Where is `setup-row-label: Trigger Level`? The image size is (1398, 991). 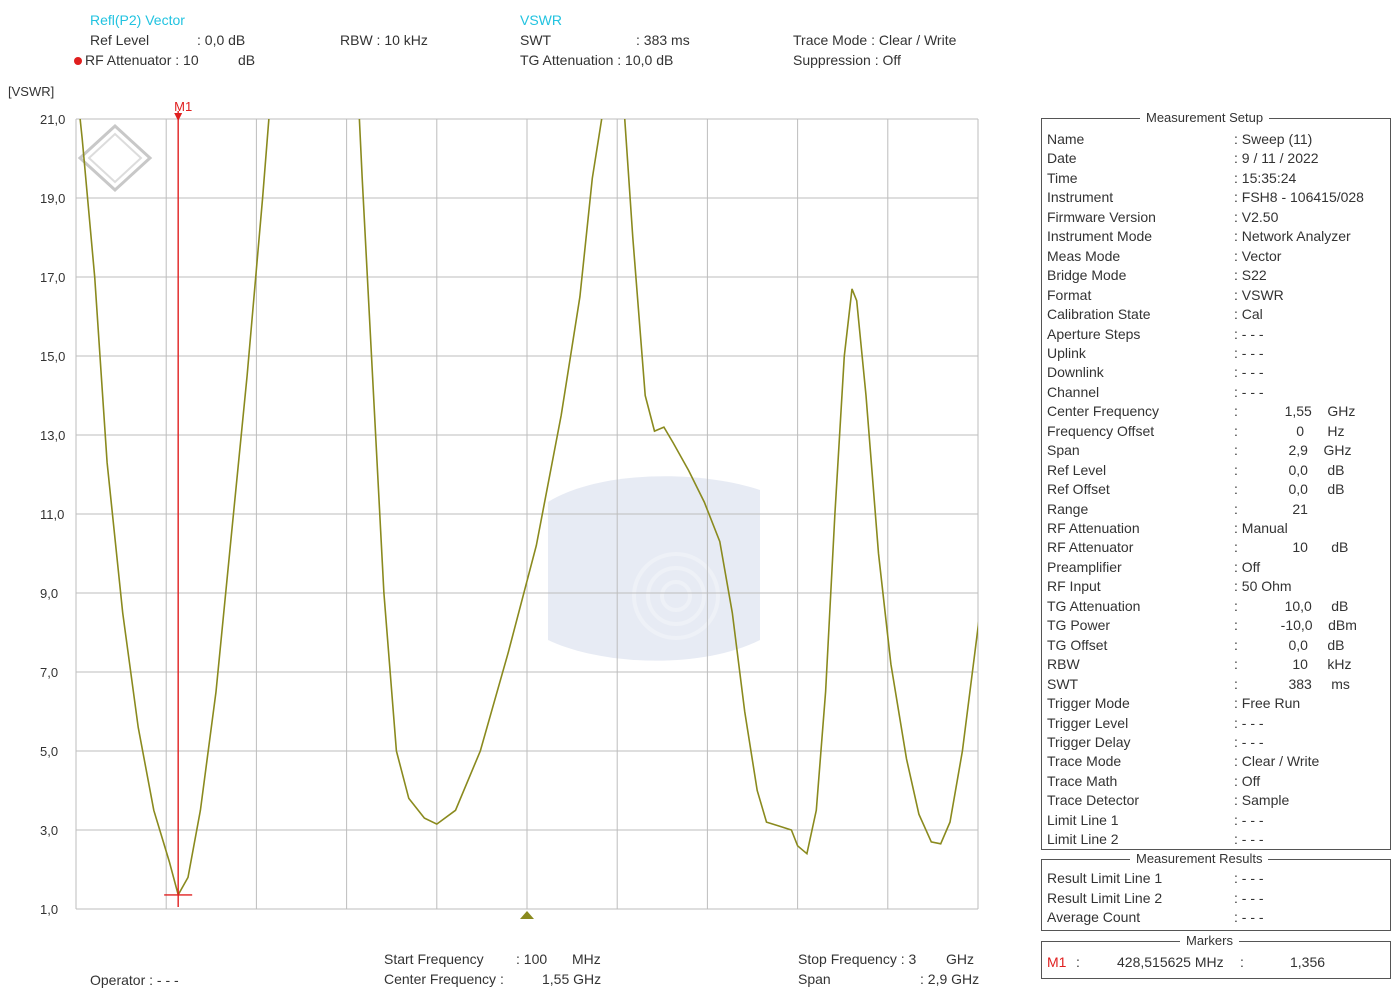 setup-row-label: Trigger Level is located at coordinates (1088, 722).